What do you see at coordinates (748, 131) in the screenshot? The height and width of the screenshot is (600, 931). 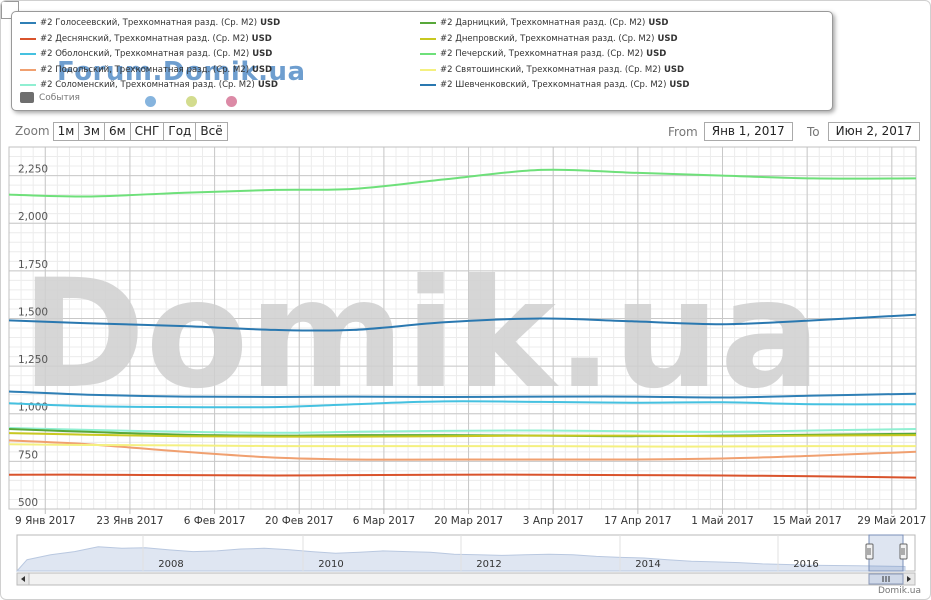 I see `from-date-input: Янв 1, 2017` at bounding box center [748, 131].